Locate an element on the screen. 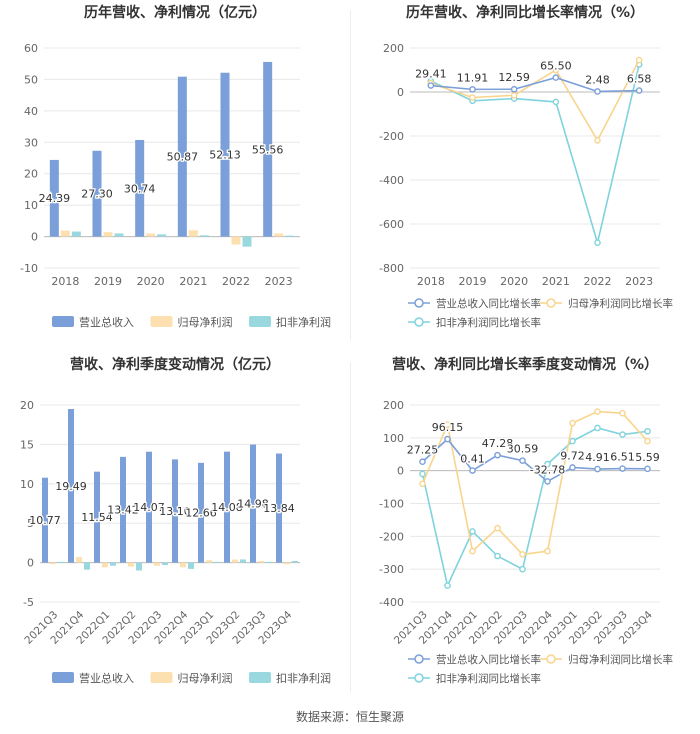 The width and height of the screenshot is (700, 734). y-tick-label: -300 is located at coordinates (391, 569).